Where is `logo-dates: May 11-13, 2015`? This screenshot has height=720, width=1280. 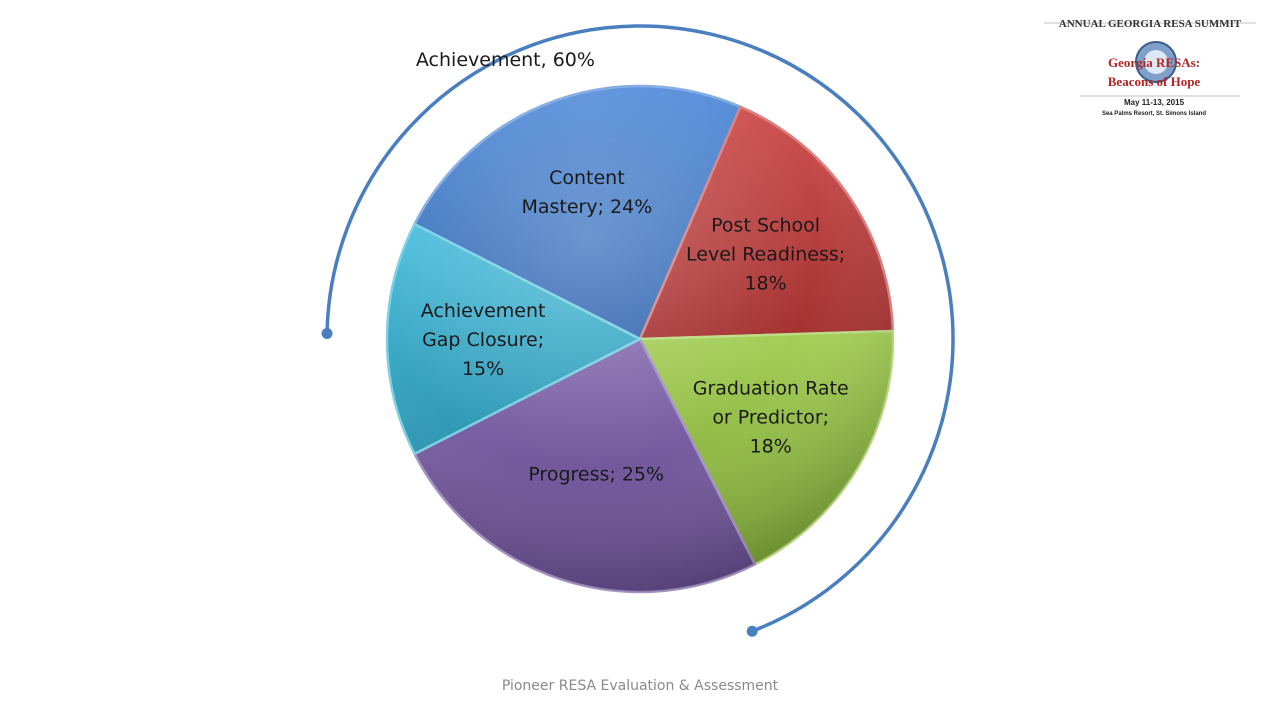 logo-dates: May 11-13, 2015 is located at coordinates (1154, 102).